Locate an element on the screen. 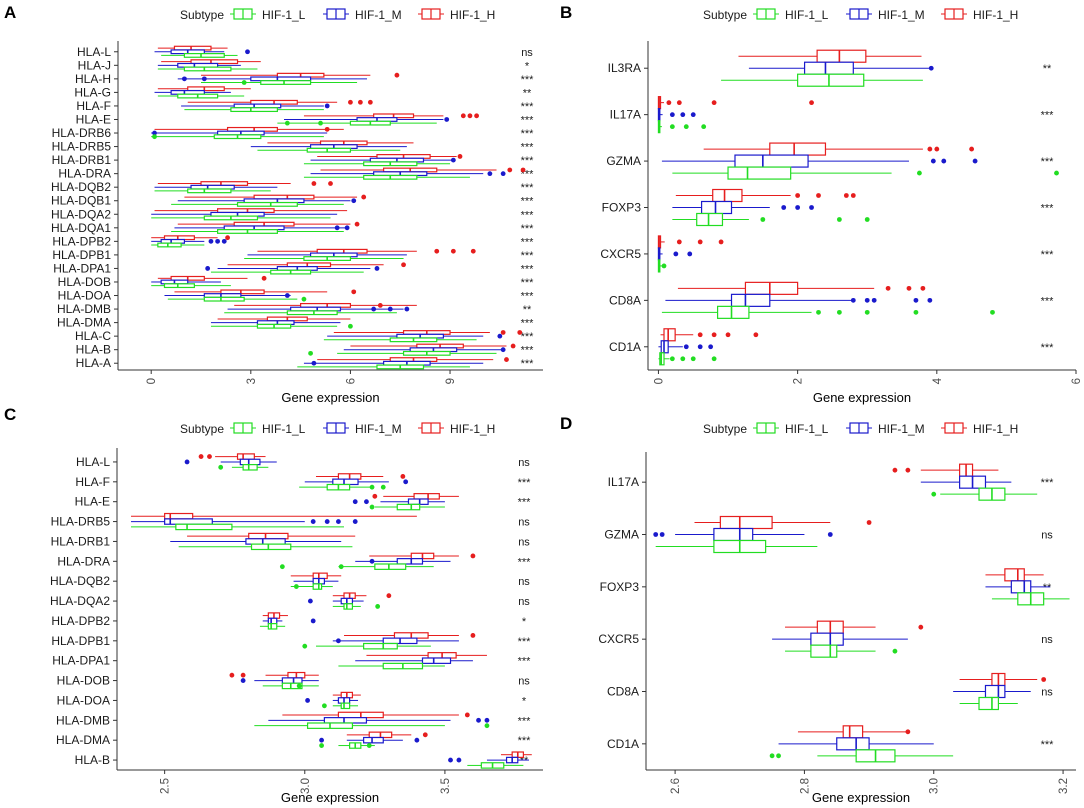 This screenshot has width=1084, height=808. y-tick-label: HLA-L is located at coordinates (93, 462).